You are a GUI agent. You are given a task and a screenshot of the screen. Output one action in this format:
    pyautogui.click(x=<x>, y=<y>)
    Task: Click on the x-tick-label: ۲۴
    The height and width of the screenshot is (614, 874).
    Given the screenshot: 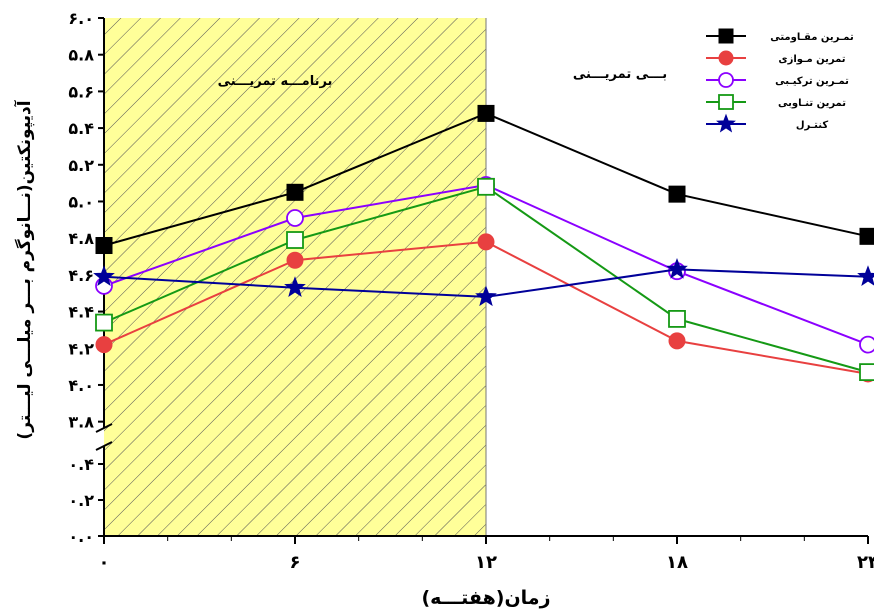 What is the action you would take?
    pyautogui.click(x=865, y=562)
    